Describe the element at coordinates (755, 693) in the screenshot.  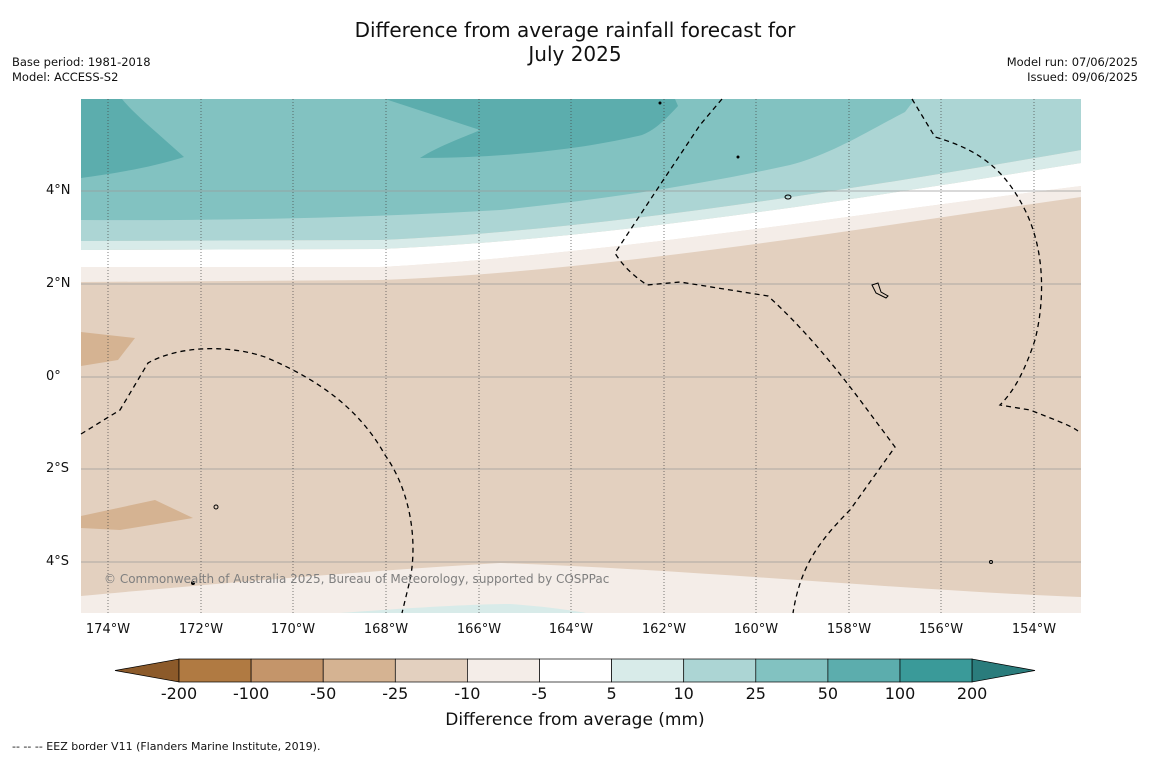
I see `colorbar-tick-label: 25` at that location.